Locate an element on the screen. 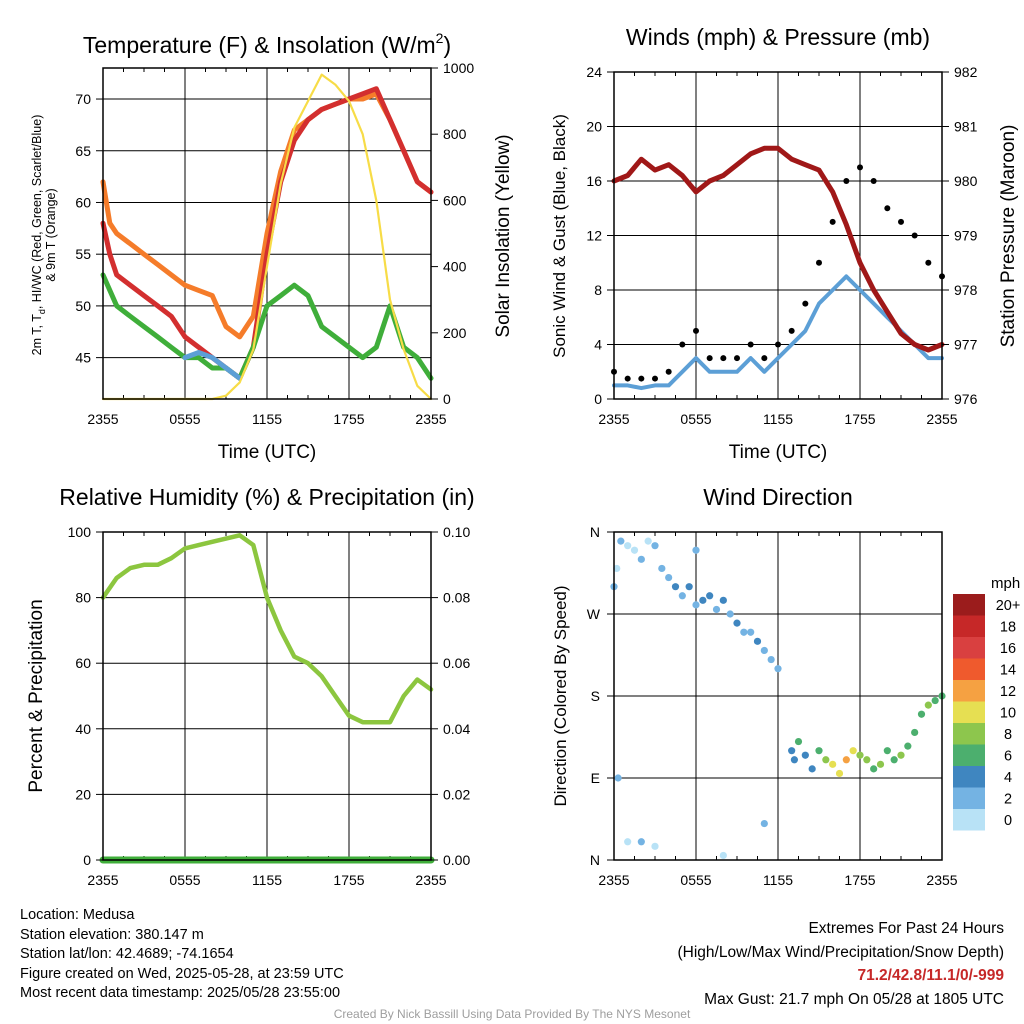 The height and width of the screenshot is (1024, 1024). wind-ytick-label: 16 is located at coordinates (594, 181).